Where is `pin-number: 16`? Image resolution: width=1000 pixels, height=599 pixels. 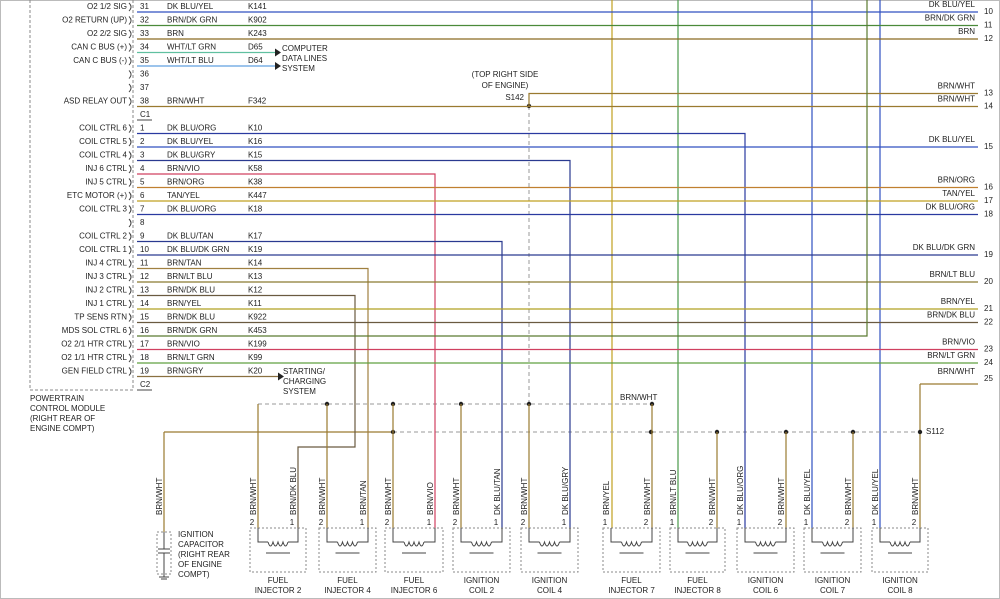 pin-number: 16 is located at coordinates (144, 330).